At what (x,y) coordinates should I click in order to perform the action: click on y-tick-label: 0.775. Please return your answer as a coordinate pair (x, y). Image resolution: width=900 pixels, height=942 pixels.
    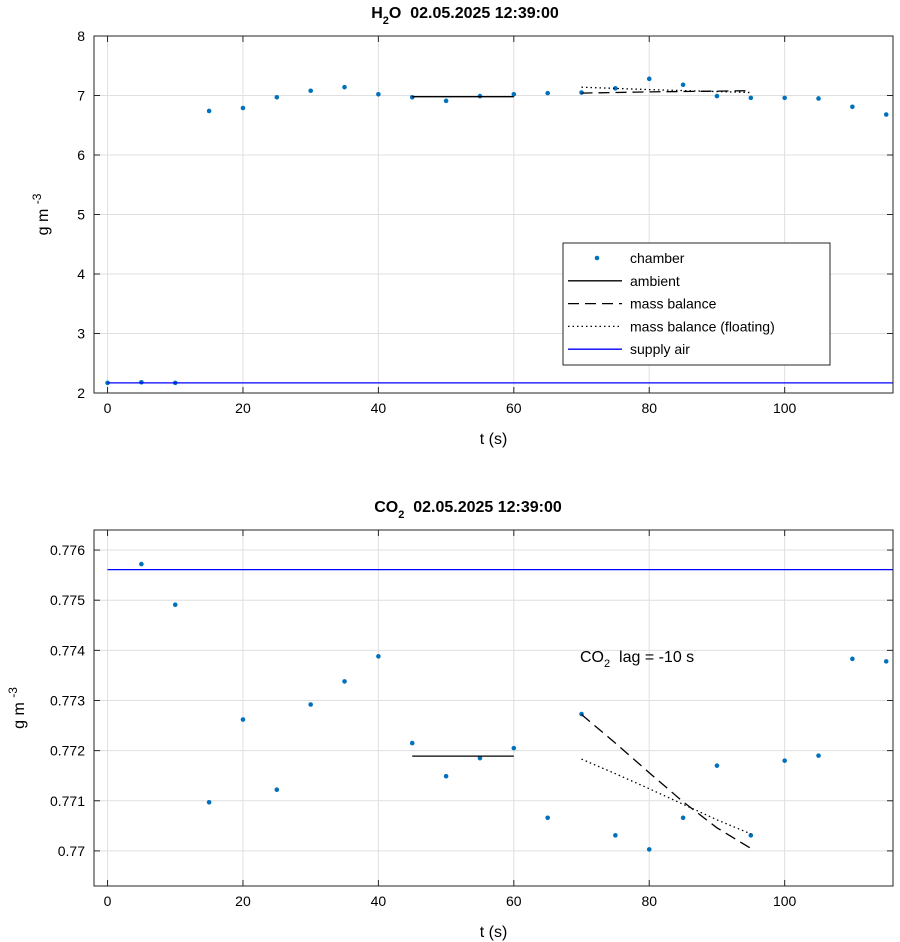
    Looking at the image, I should click on (67, 600).